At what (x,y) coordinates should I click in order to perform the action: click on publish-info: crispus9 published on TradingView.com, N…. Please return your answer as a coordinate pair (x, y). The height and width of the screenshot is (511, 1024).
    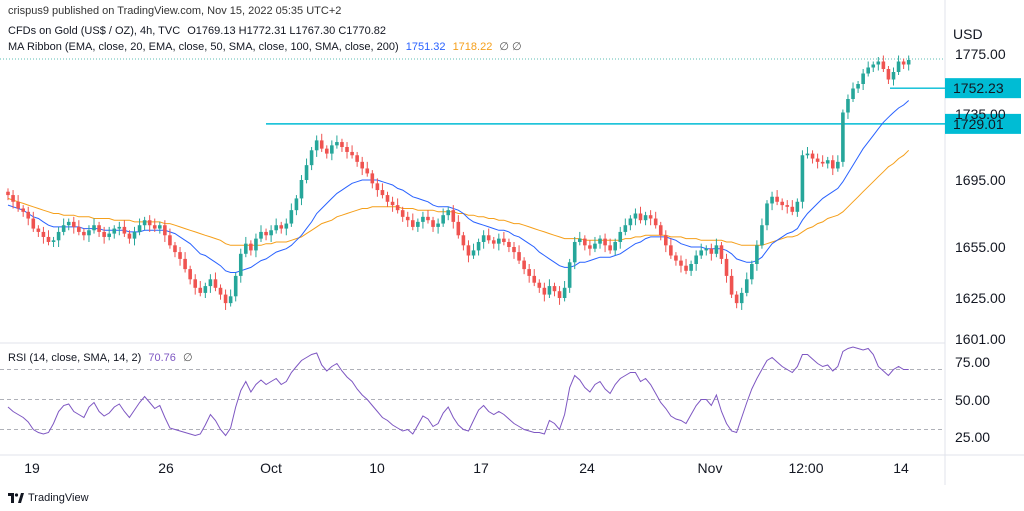
    Looking at the image, I should click on (175, 11).